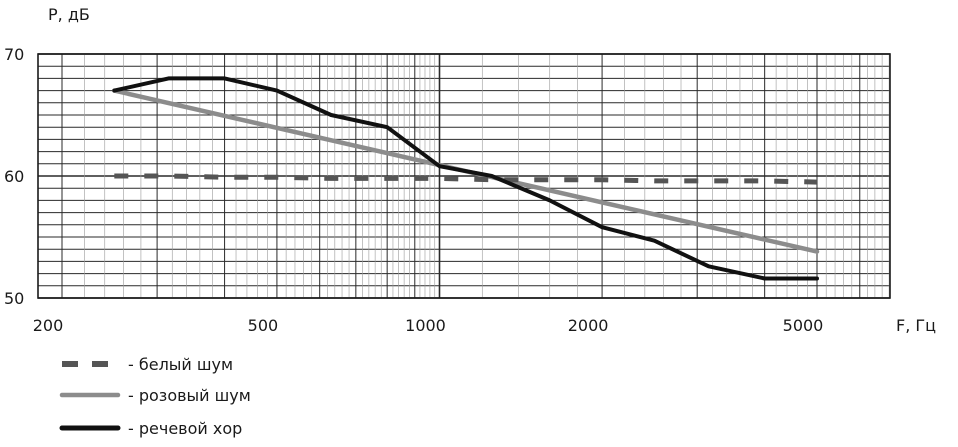 The height and width of the screenshot is (447, 958). I want to click on y-tick-label: 60, so click(14, 176).